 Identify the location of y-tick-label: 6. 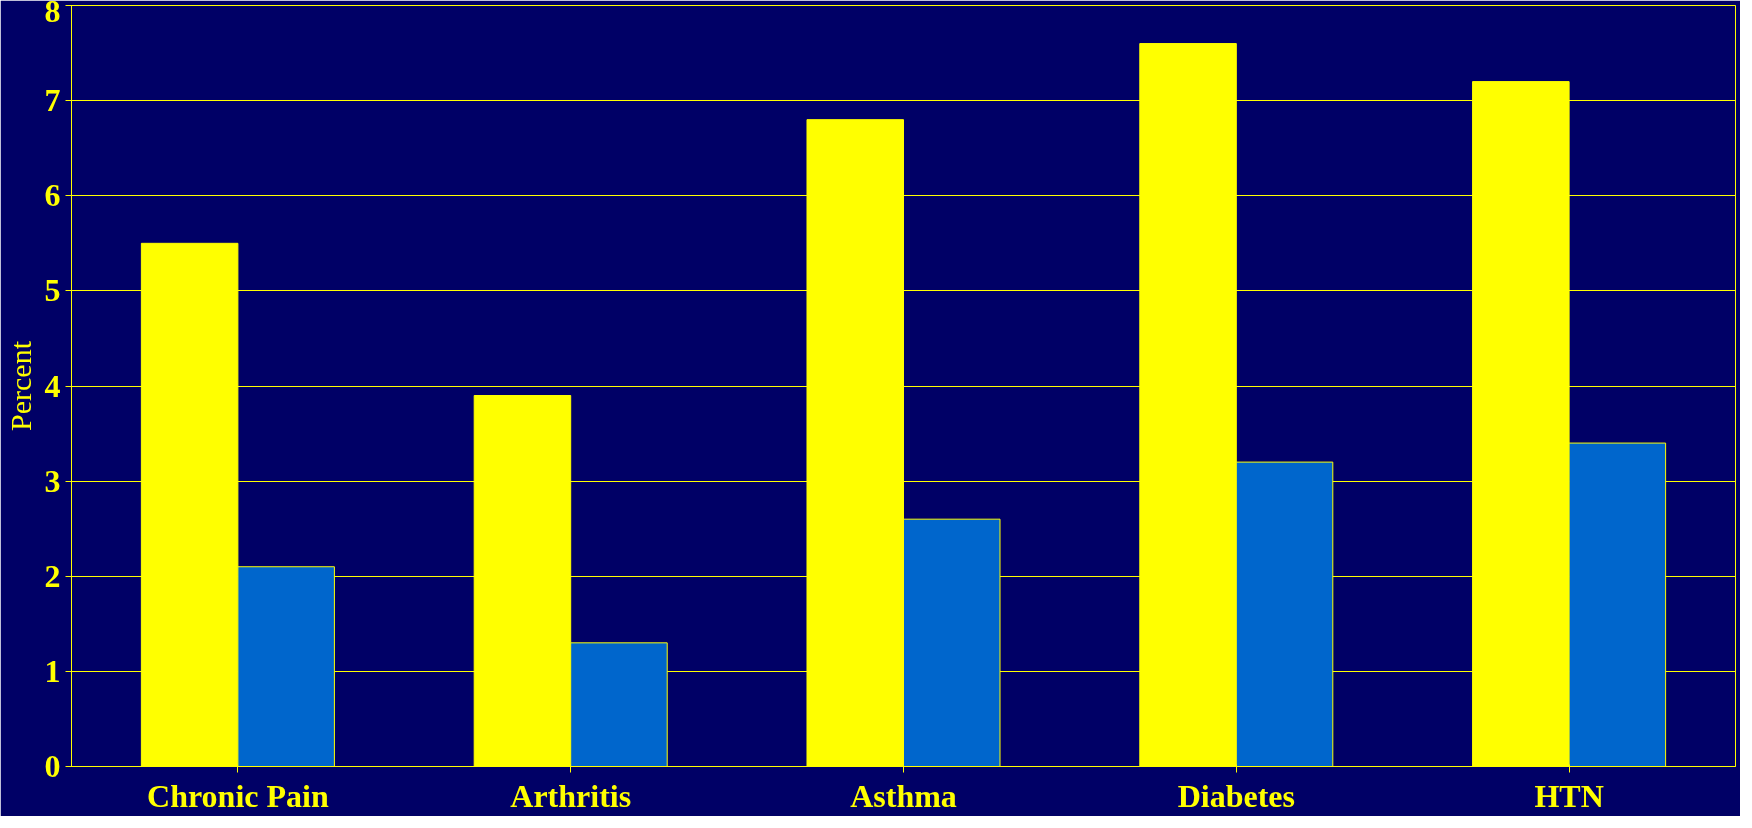
(52, 195).